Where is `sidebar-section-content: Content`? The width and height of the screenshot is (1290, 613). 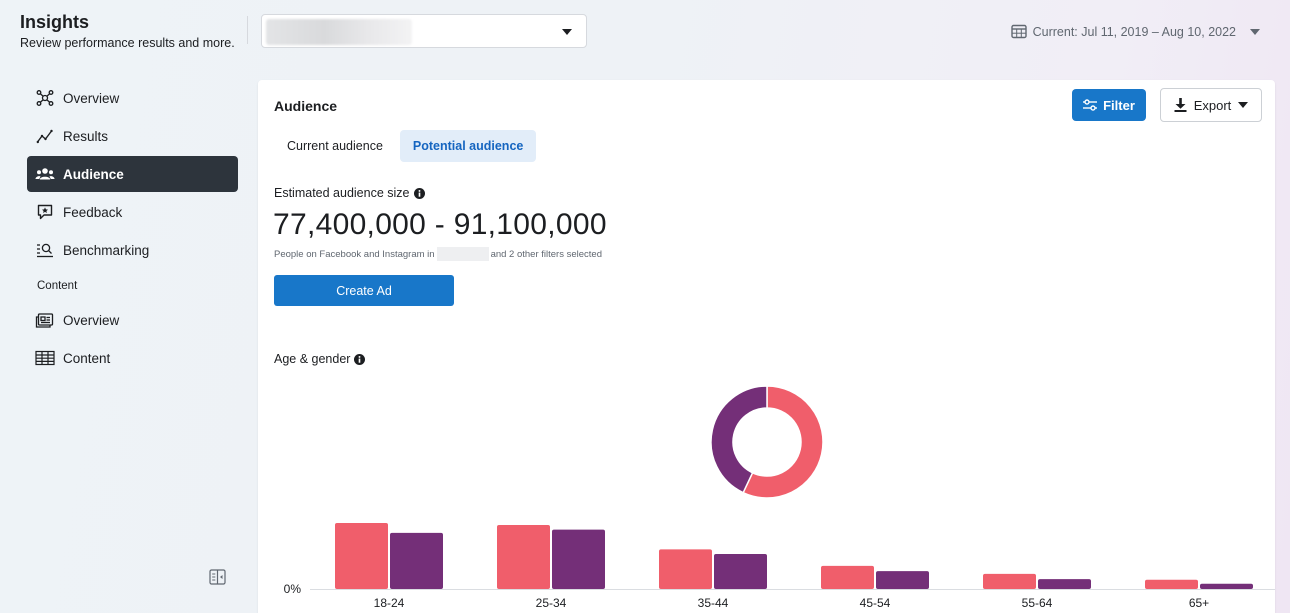 sidebar-section-content: Content is located at coordinates (57, 286).